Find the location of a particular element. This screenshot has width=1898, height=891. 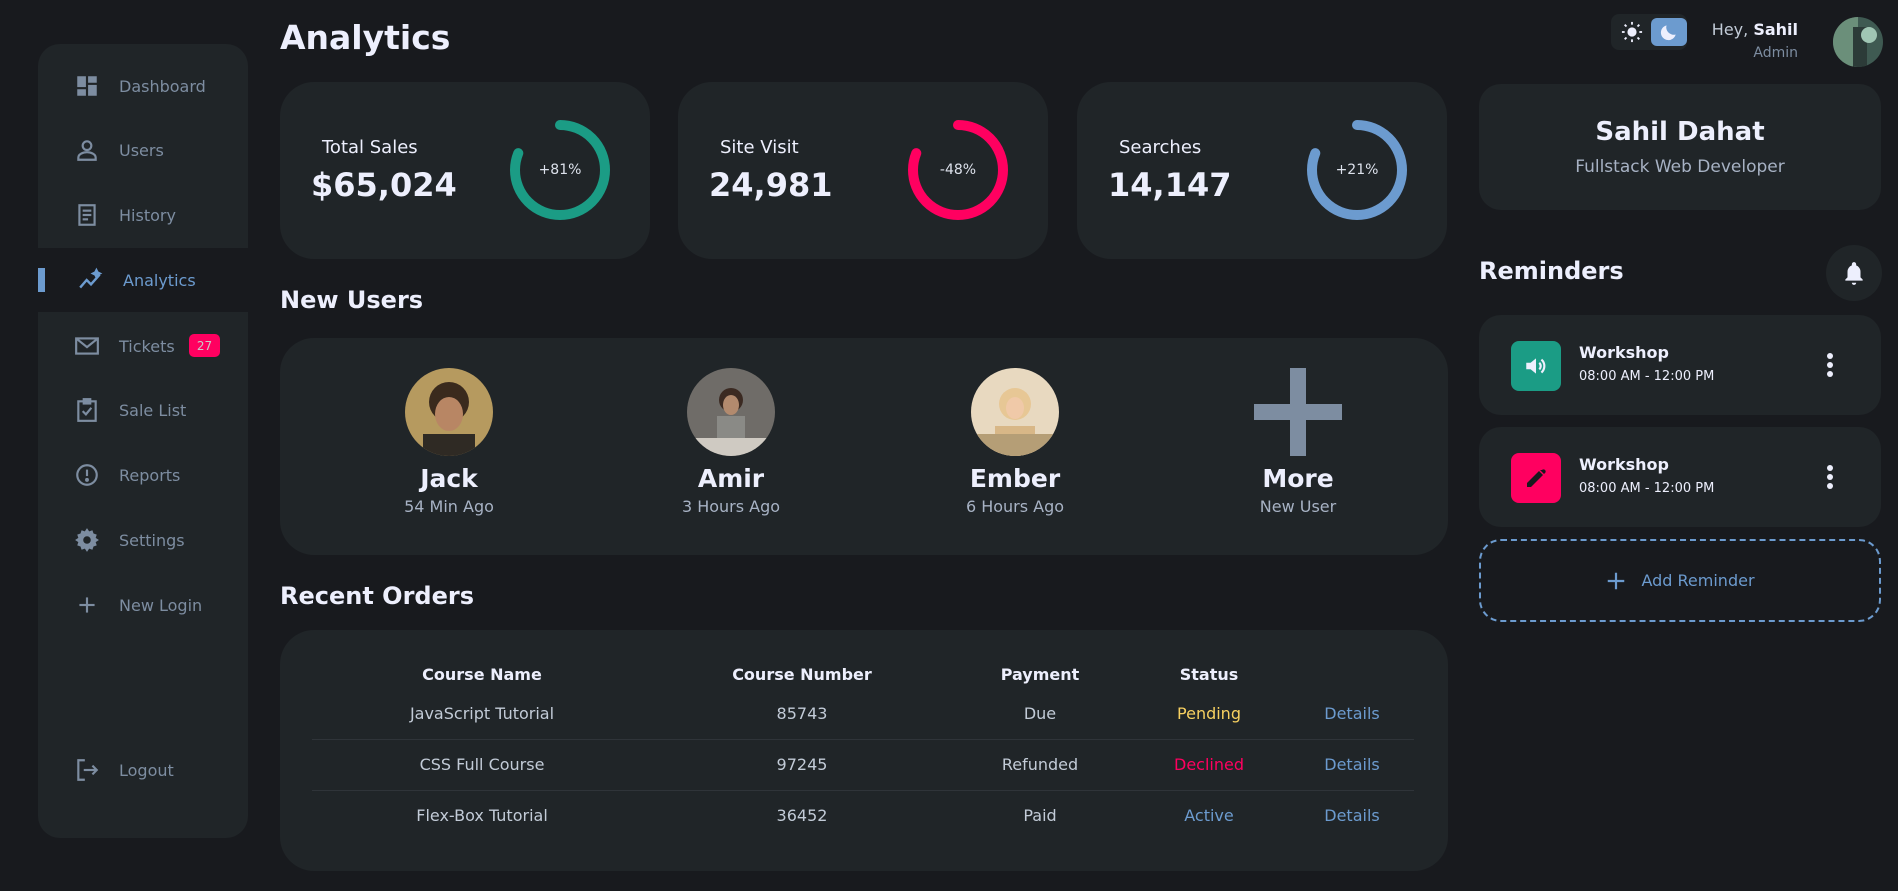

sidebar-item-label: Tickets is located at coordinates (147, 346).